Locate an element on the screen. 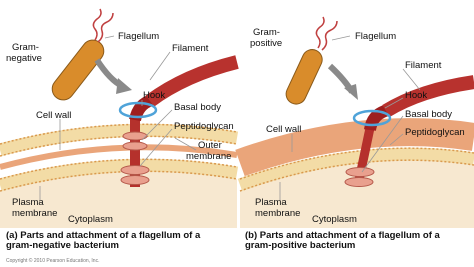 The width and height of the screenshot is (474, 267). label: Gram-negative is located at coordinates (24, 53).